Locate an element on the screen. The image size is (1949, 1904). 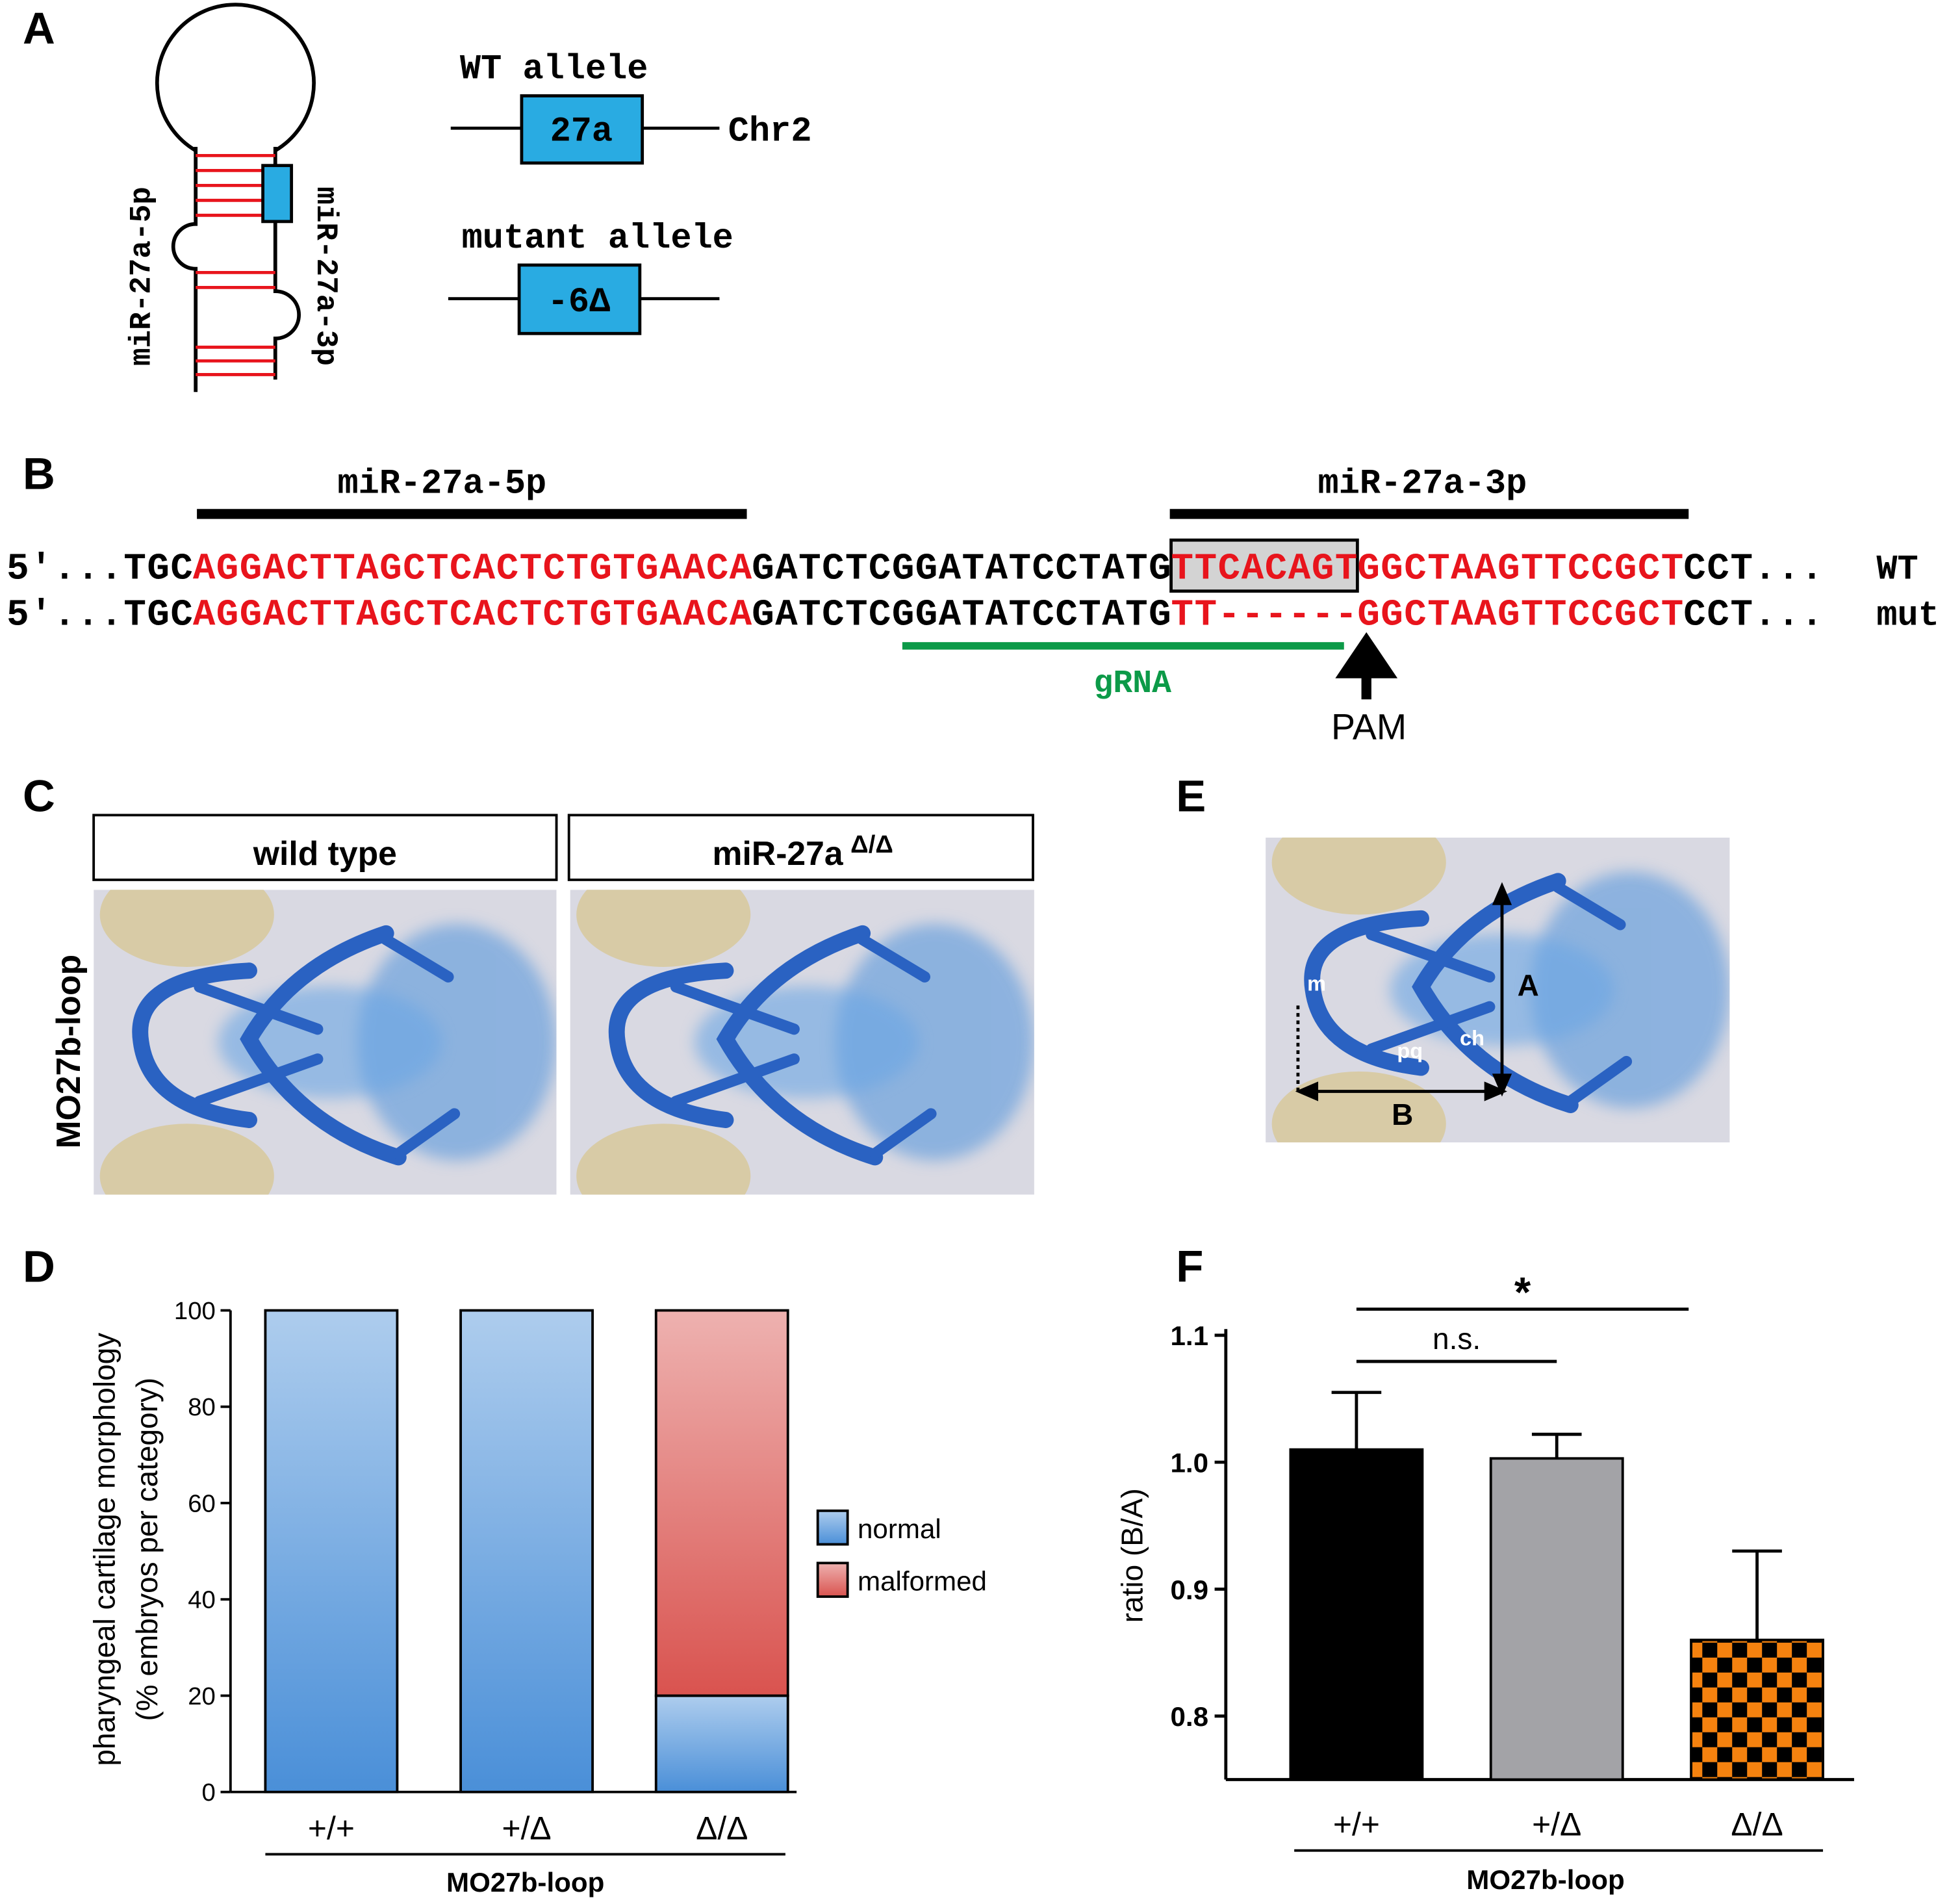
allele-title: mutant allele is located at coordinates (597, 239).